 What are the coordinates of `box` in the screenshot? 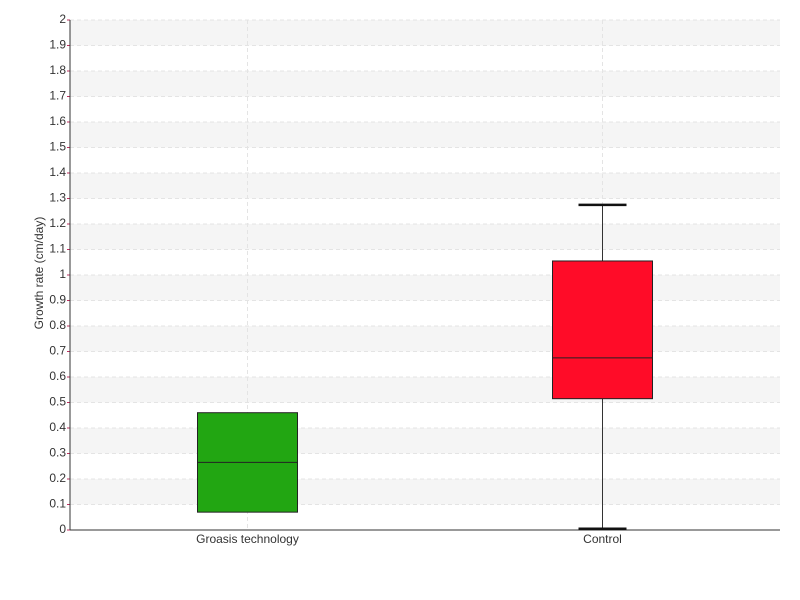 It's located at (602, 330).